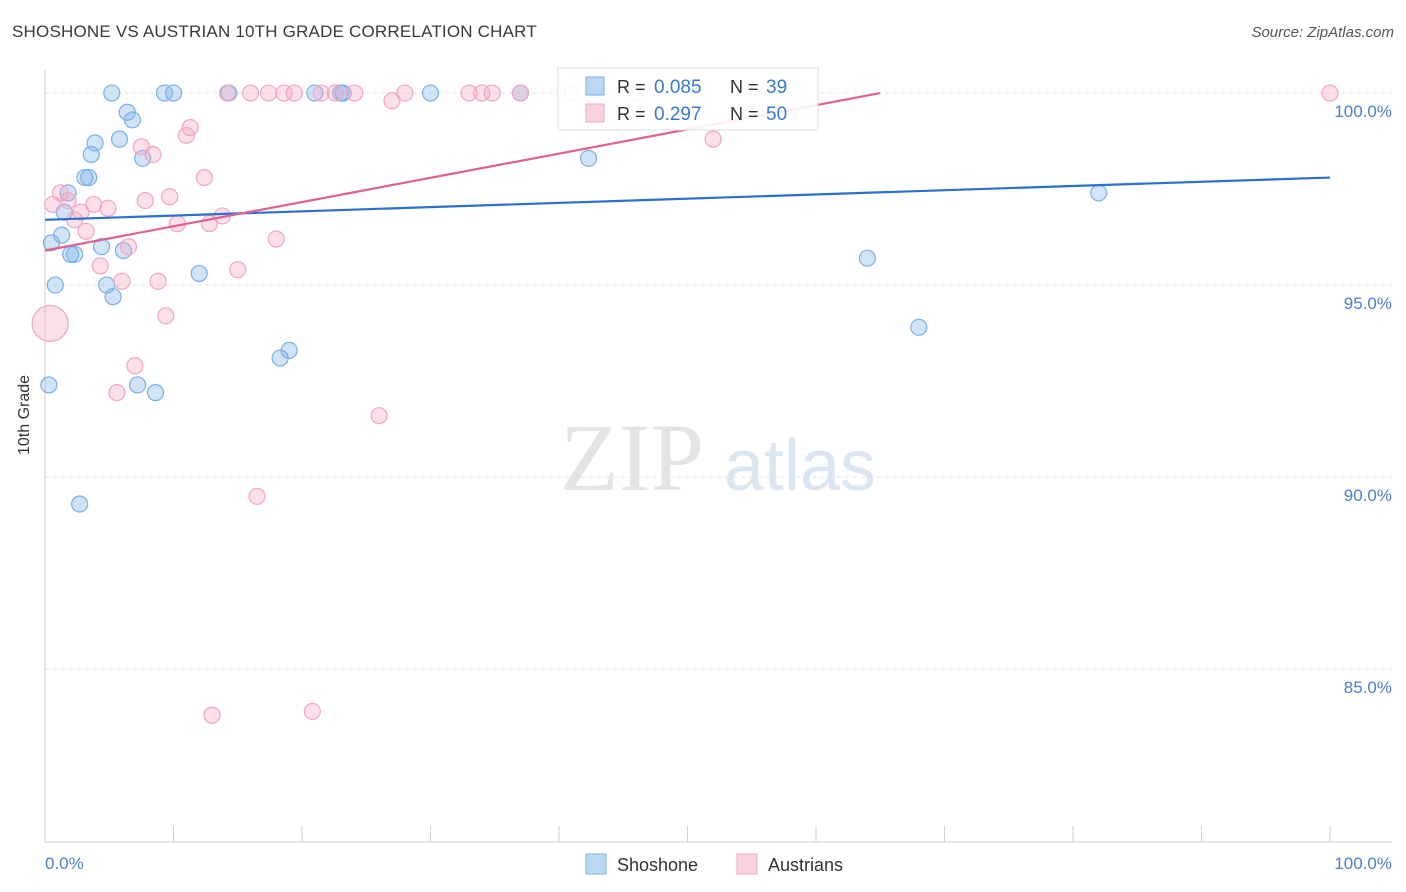  Describe the element at coordinates (1368, 303) in the screenshot. I see `y-tick-label: 95.0%` at that location.